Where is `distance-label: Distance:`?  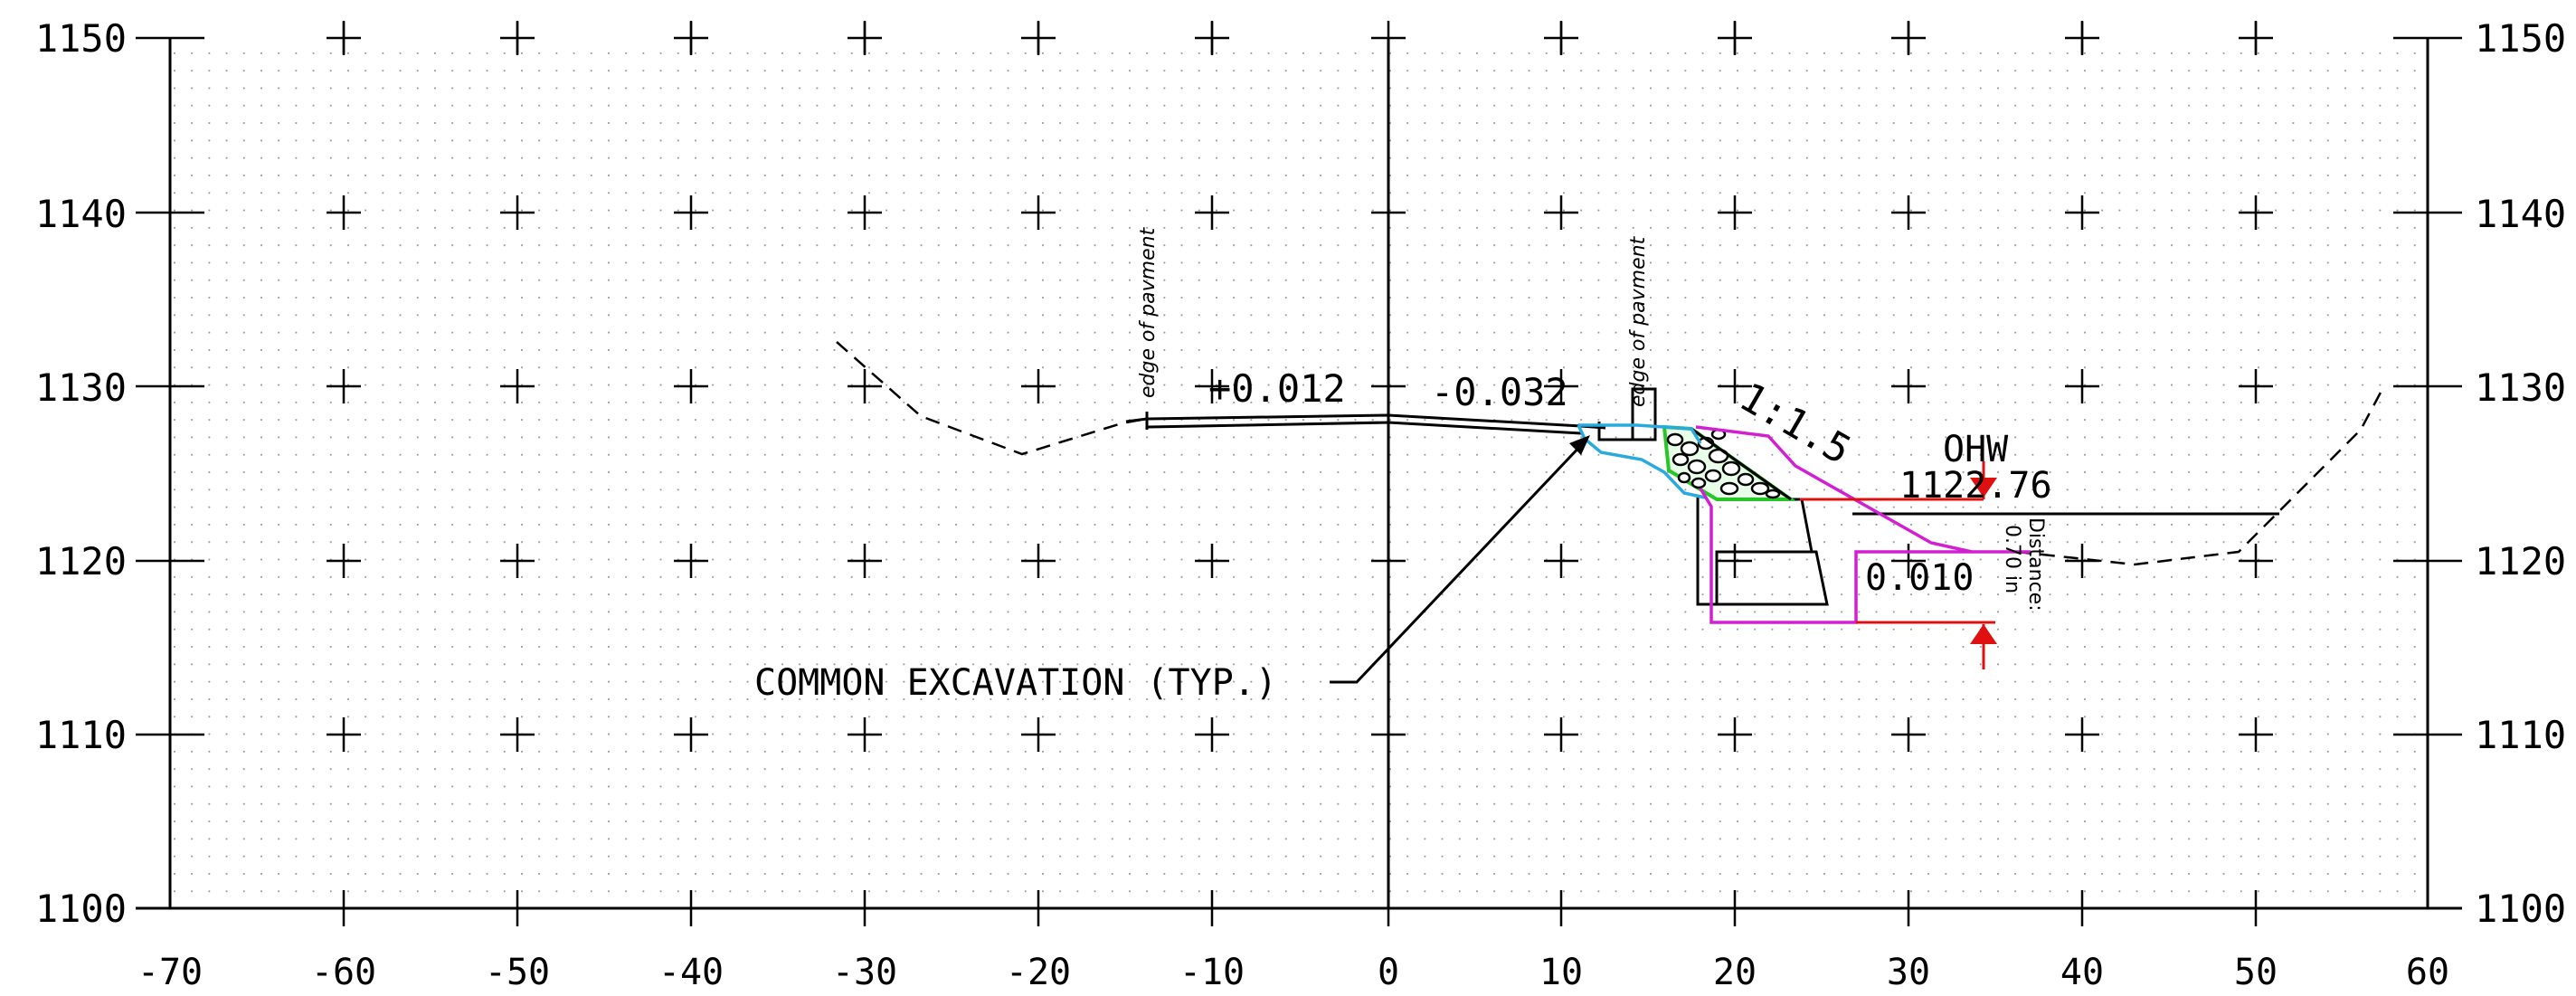
distance-label: Distance: is located at coordinates (2035, 564).